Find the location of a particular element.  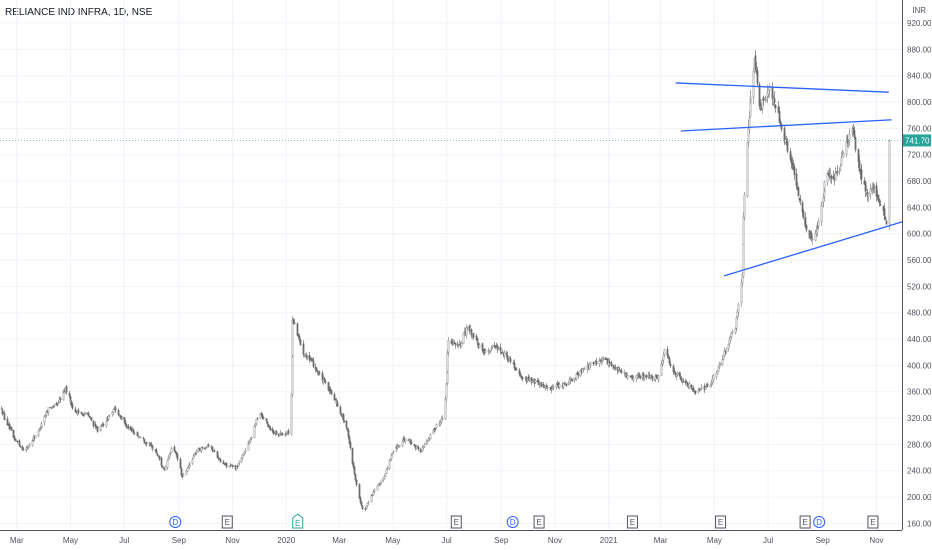

marker-label: D is located at coordinates (819, 522).